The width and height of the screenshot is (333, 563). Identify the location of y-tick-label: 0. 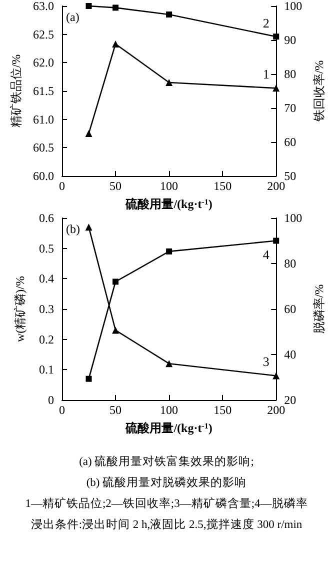
(51, 400).